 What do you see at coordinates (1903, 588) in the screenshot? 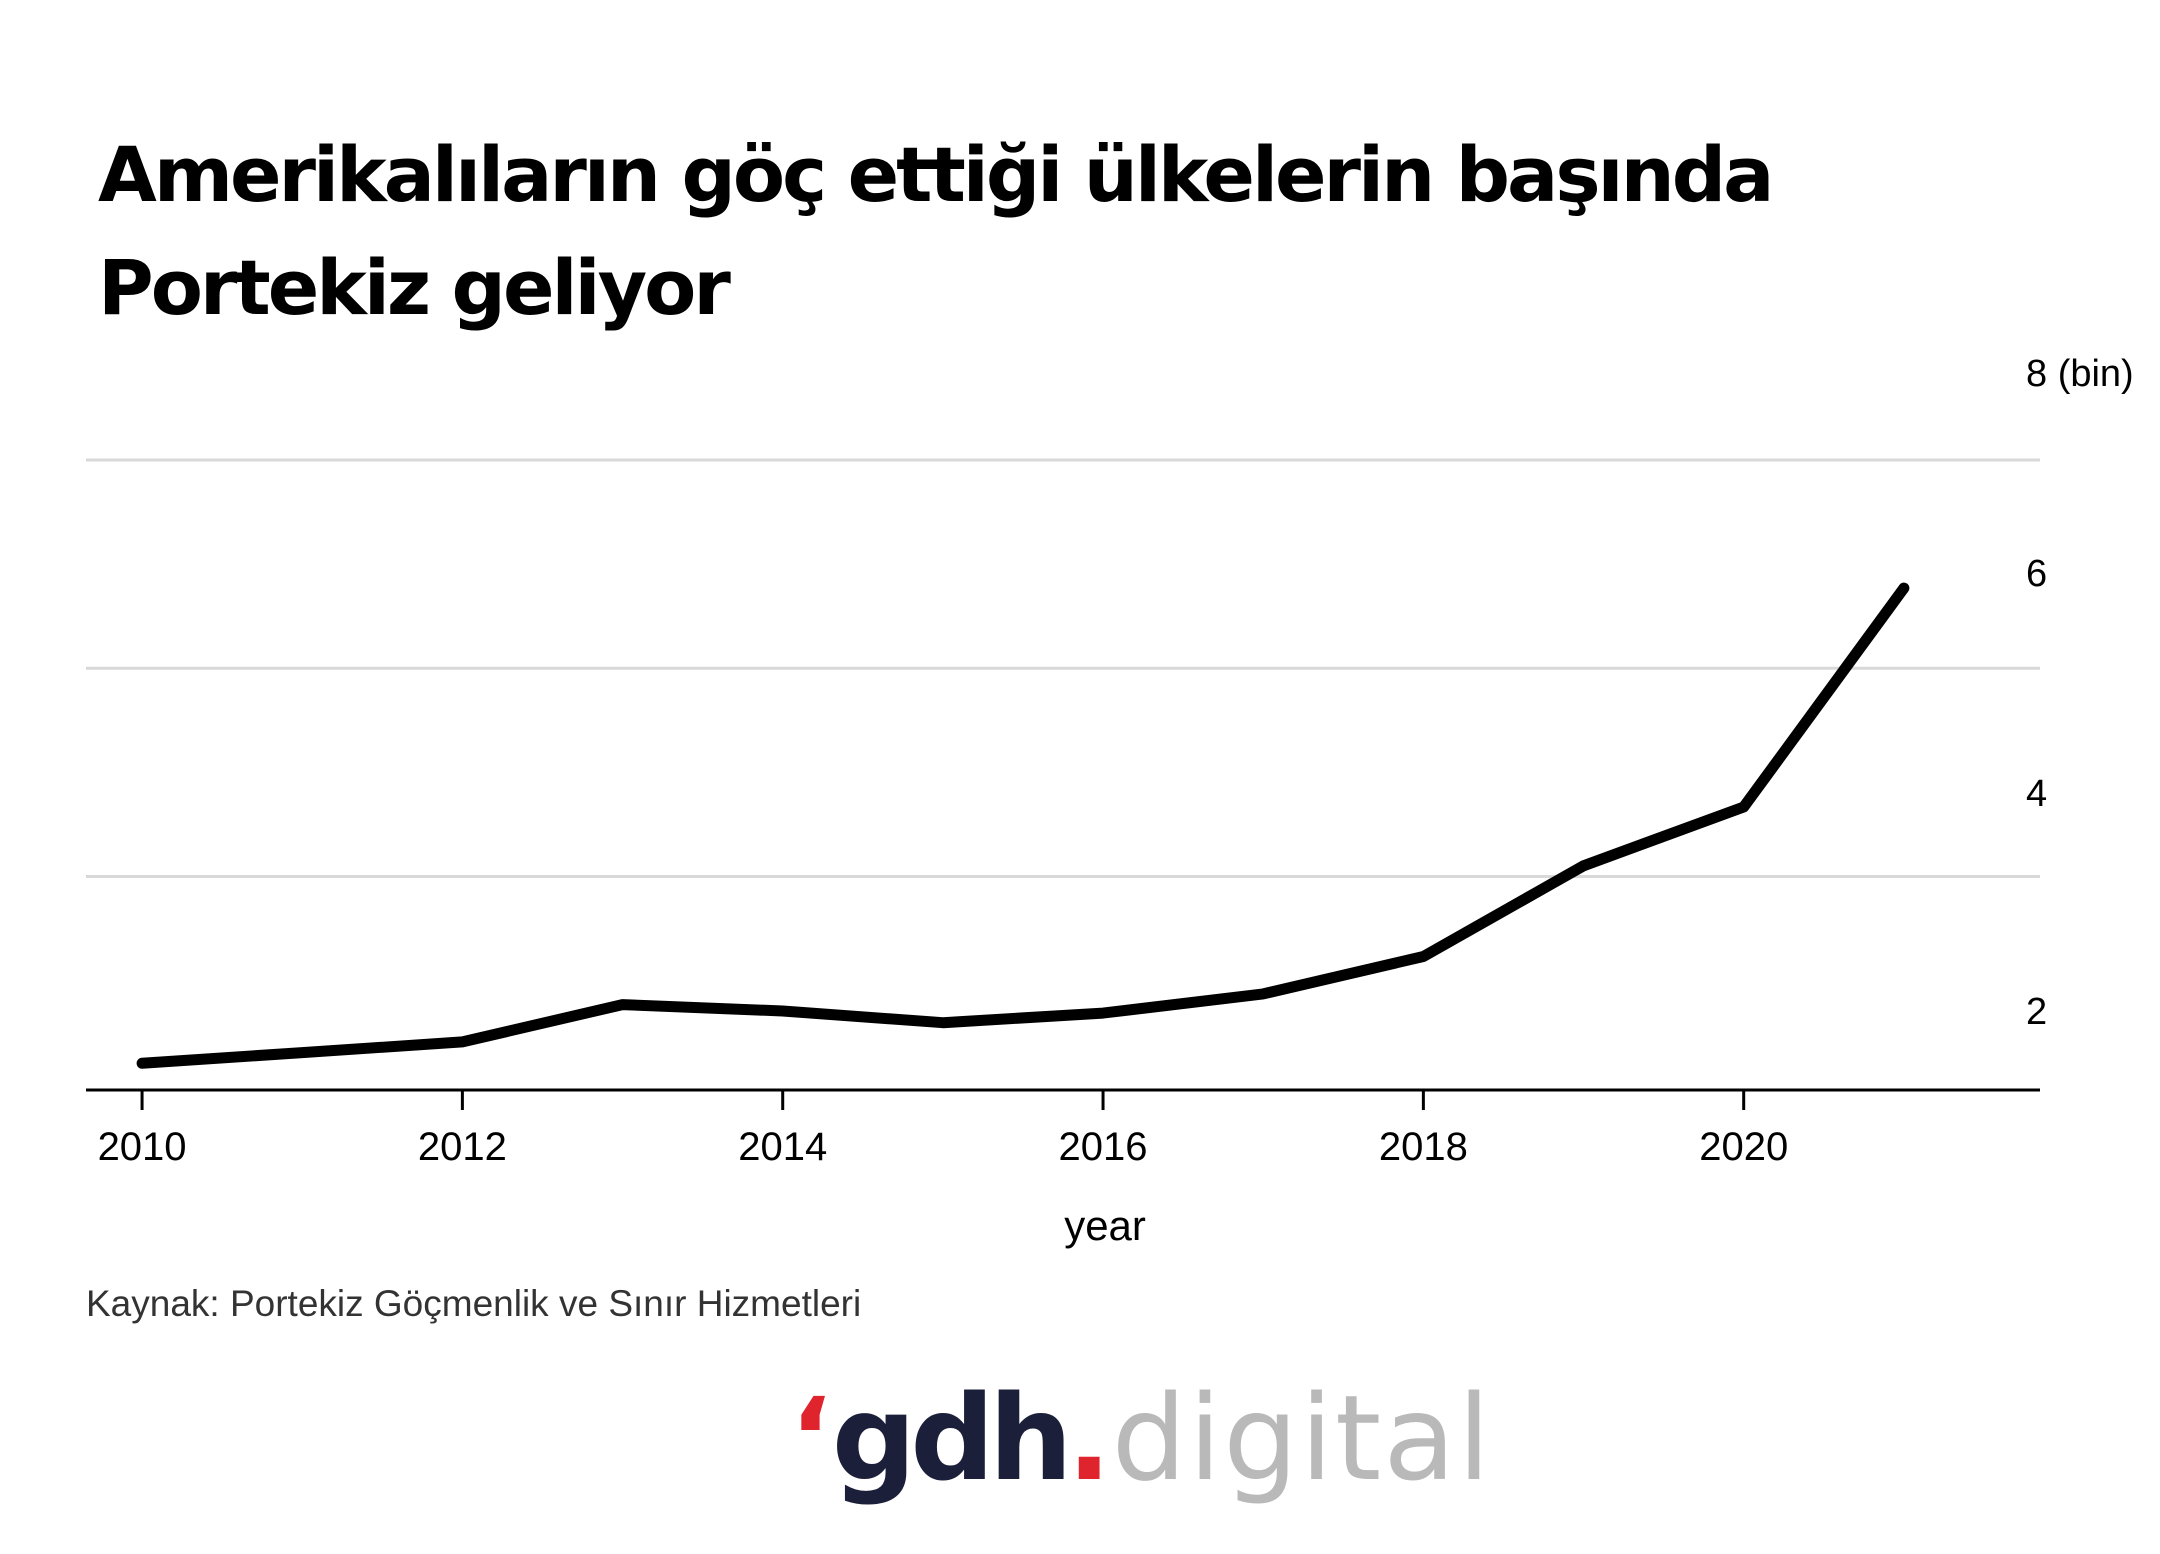
I see `data-point-2021` at bounding box center [1903, 588].